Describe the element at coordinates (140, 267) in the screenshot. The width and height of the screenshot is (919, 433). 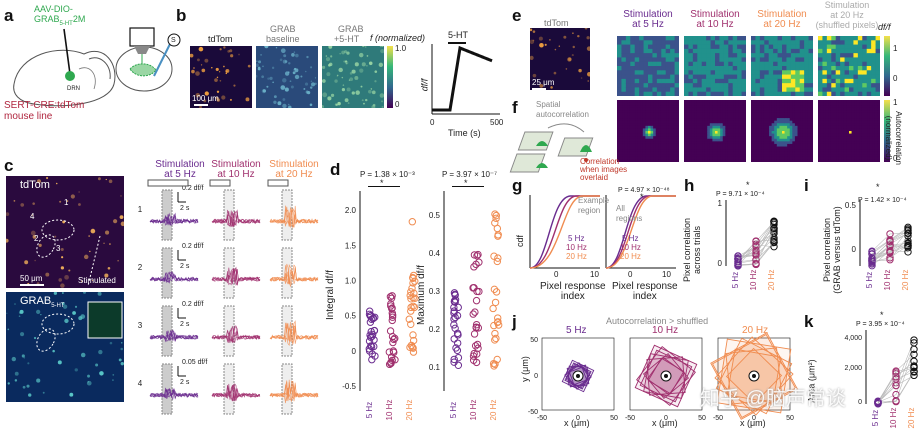
I see `c-row-label: 2` at that location.